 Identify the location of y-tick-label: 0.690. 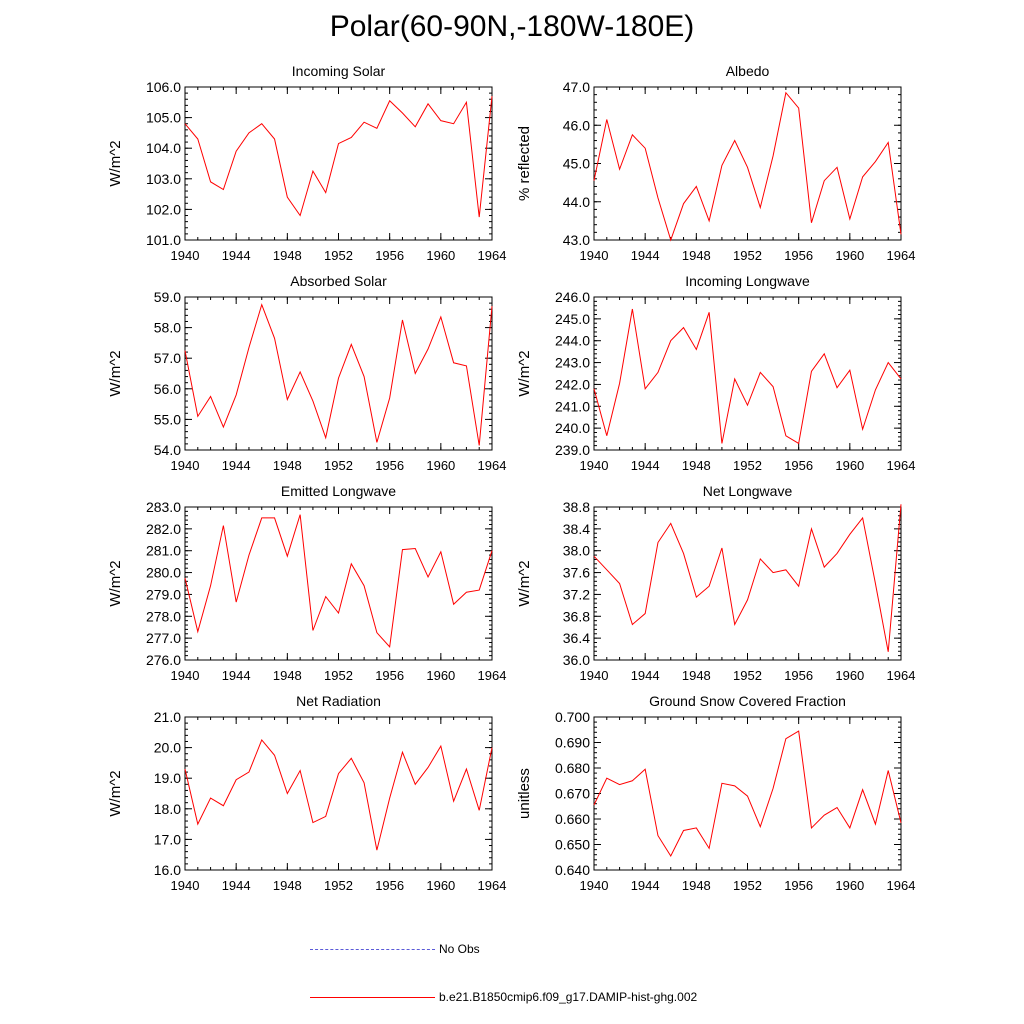
(572, 743).